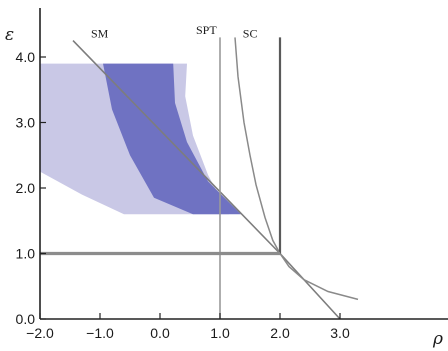 The width and height of the screenshot is (448, 351). What do you see at coordinates (206, 30) in the screenshot?
I see `spt-label: SPT` at bounding box center [206, 30].